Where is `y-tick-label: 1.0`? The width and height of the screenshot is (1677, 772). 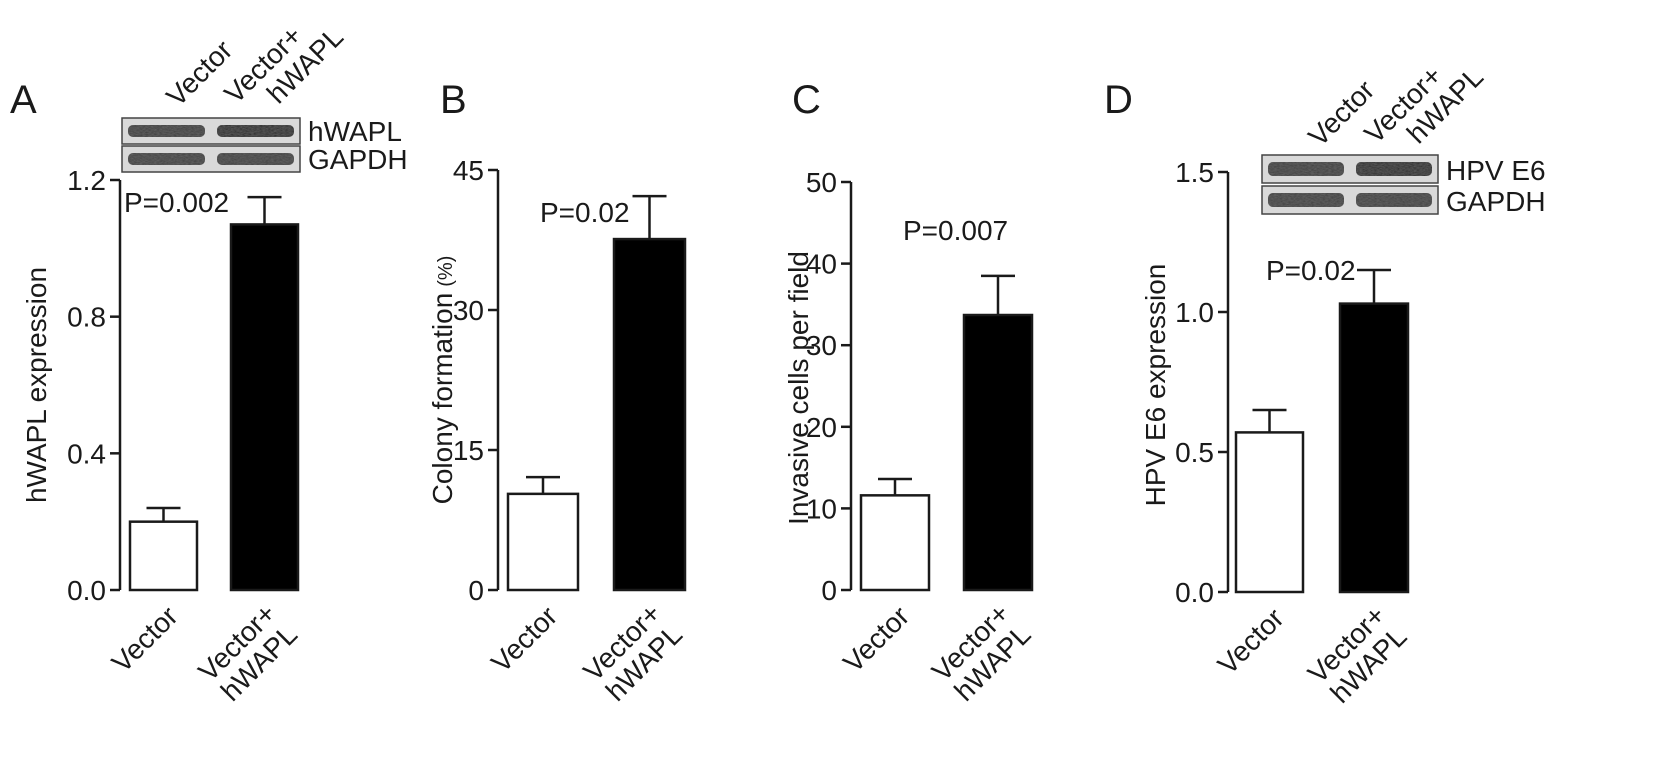 y-tick-label: 1.0 is located at coordinates (1194, 312).